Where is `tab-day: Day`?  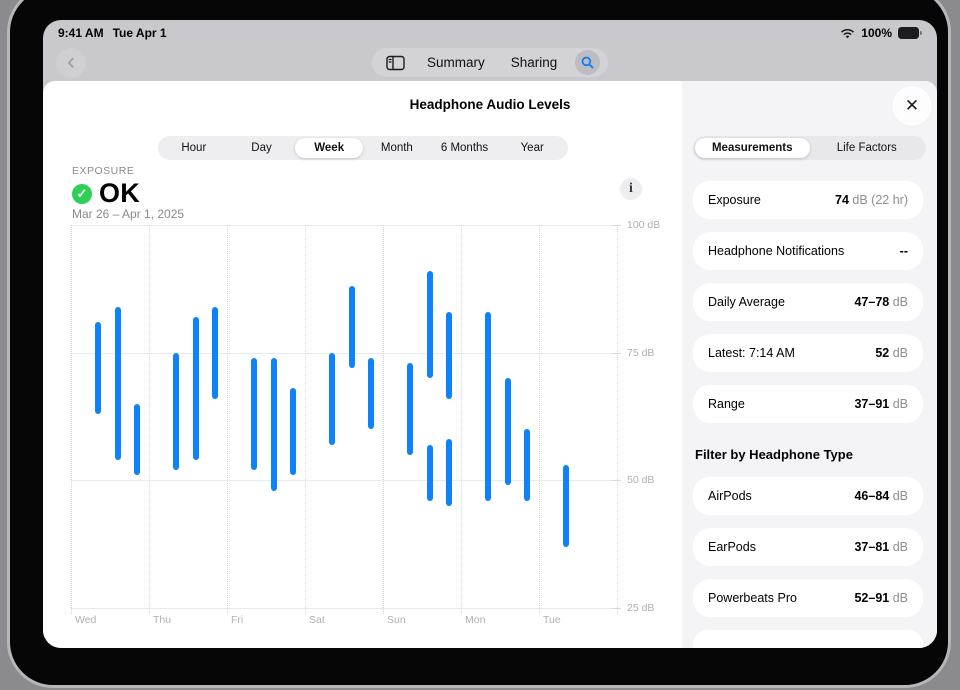 tab-day: Day is located at coordinates (261, 148).